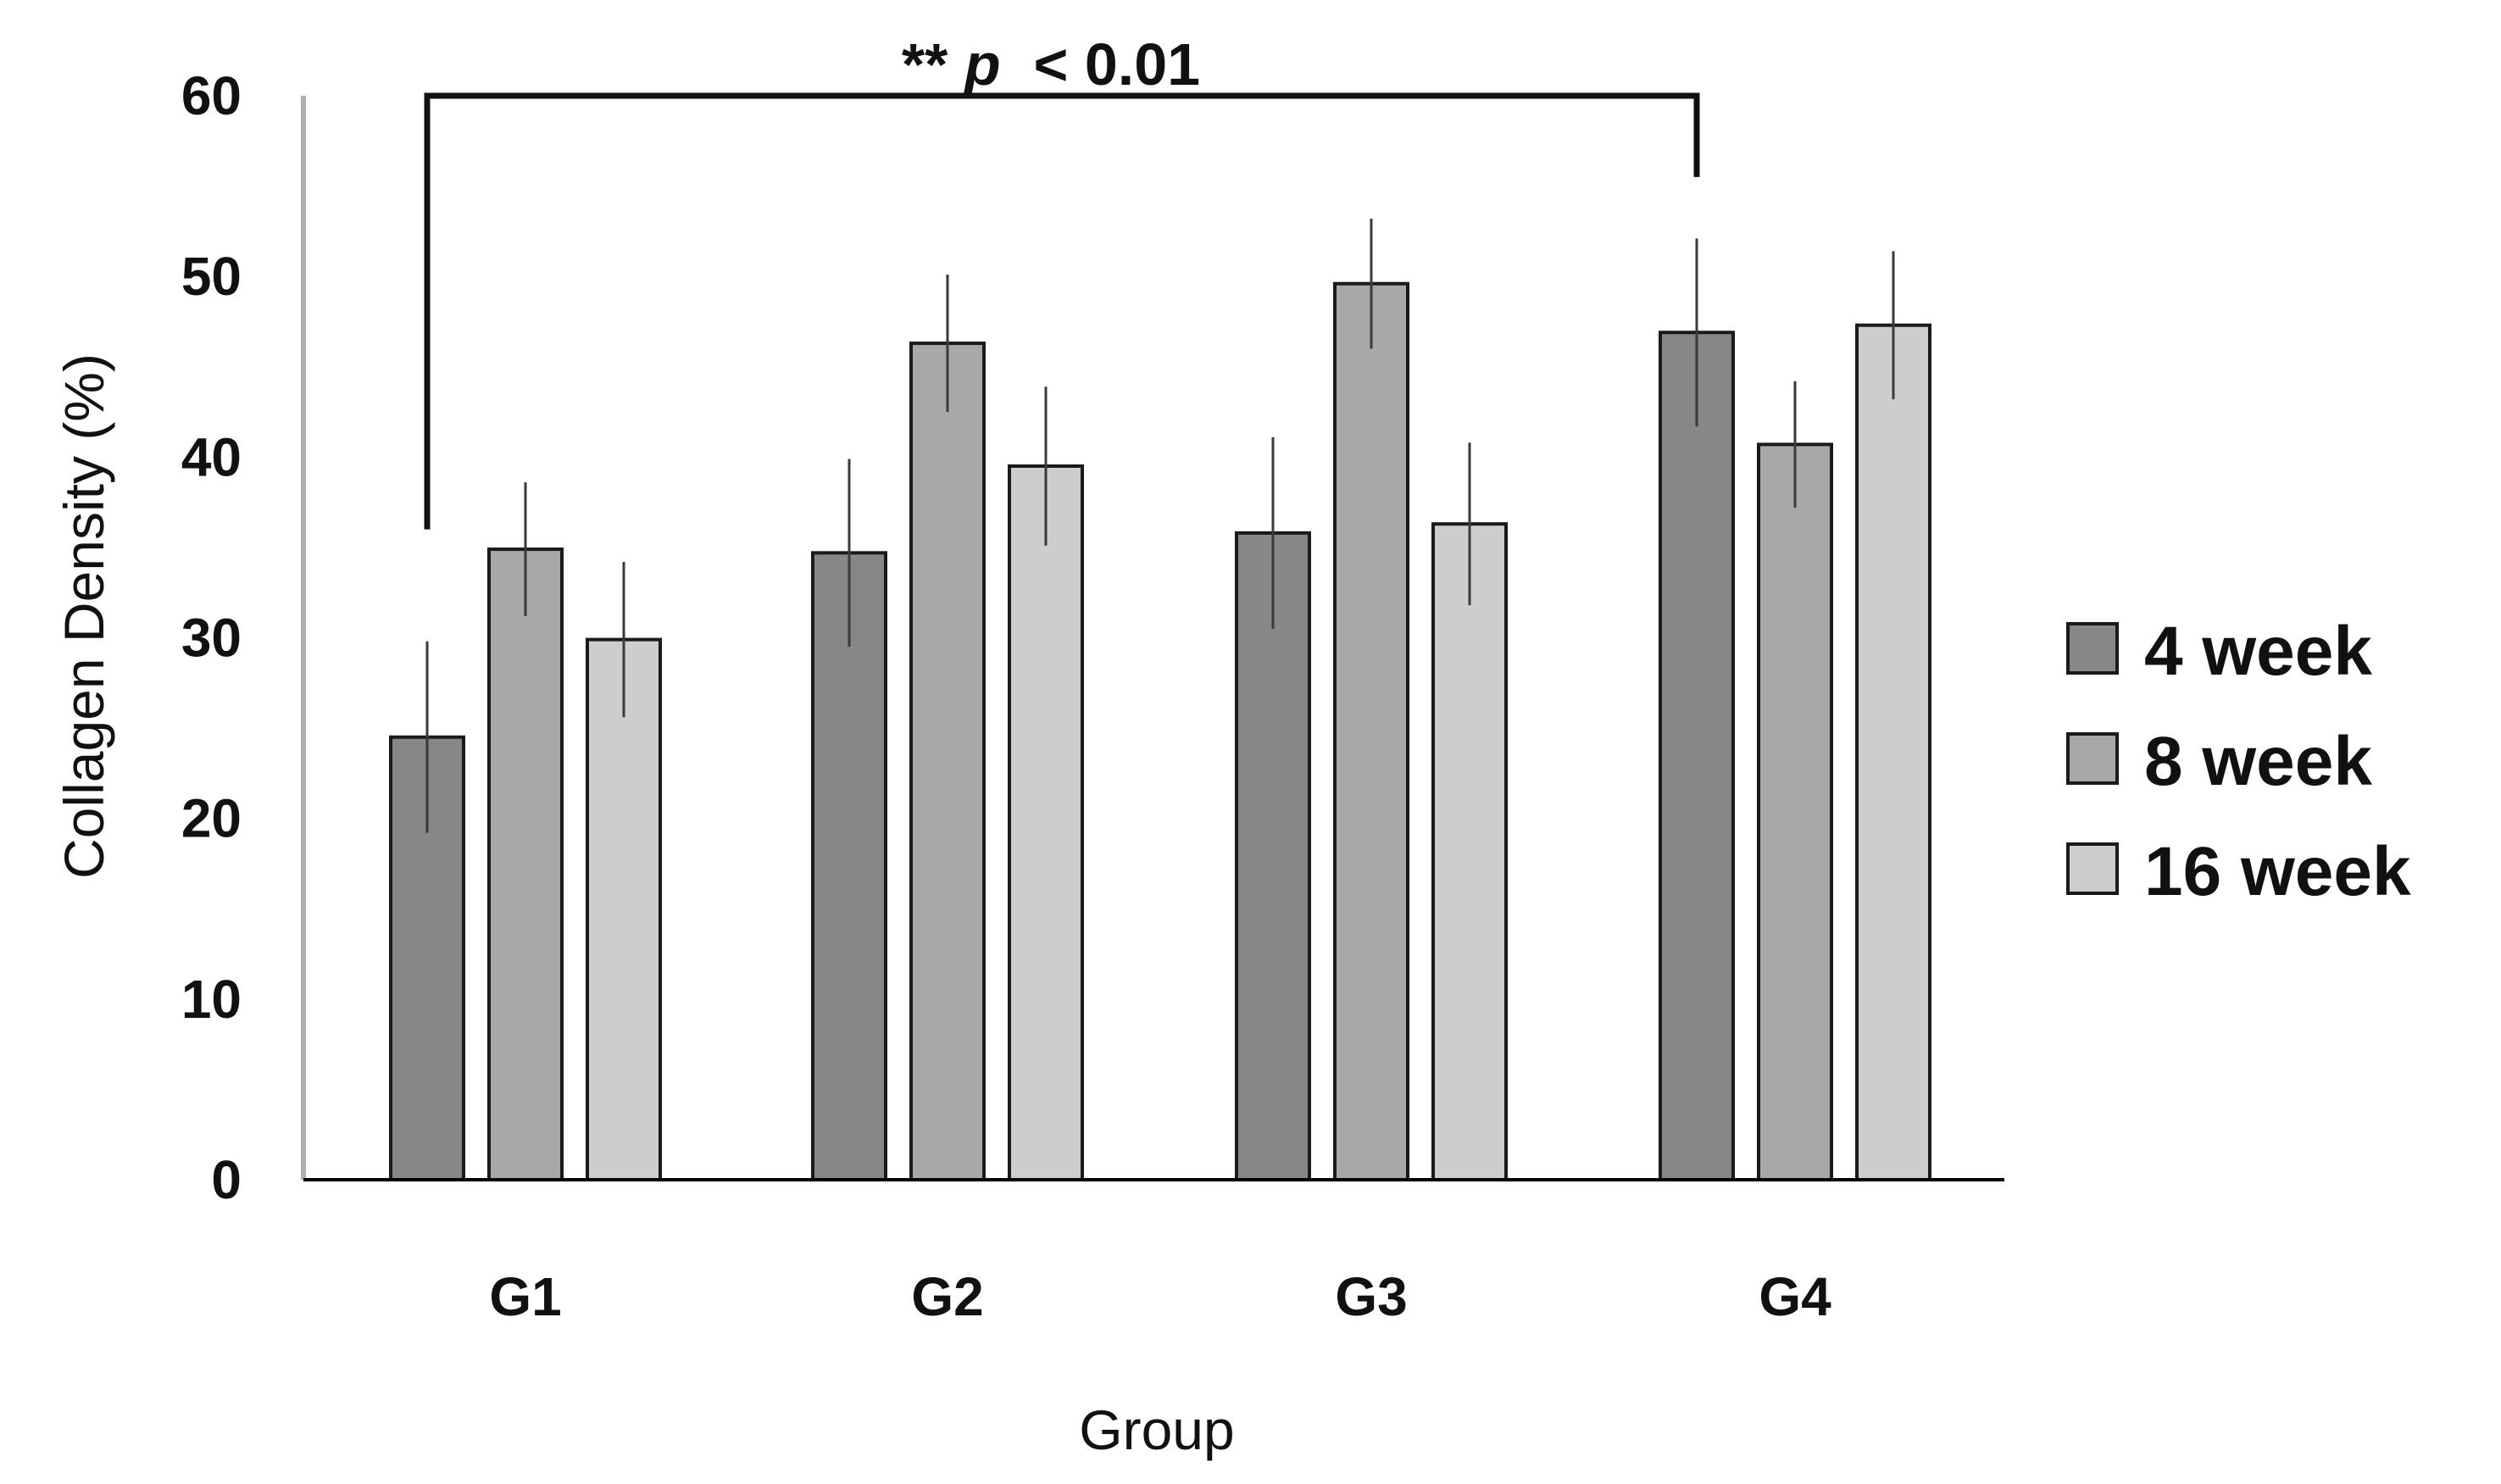 Image resolution: width=2501 pixels, height=1484 pixels. I want to click on x-tick-label: G3, so click(1371, 1297).